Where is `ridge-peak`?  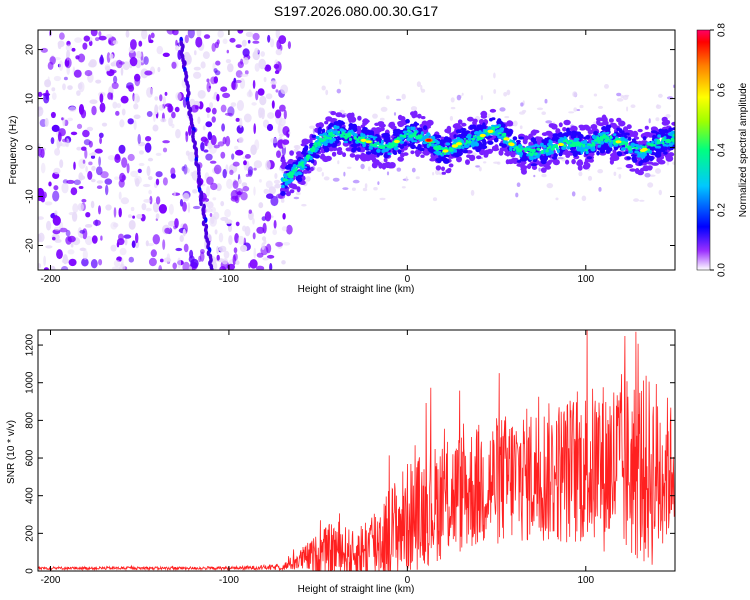
ridge-peak is located at coordinates (429, 140).